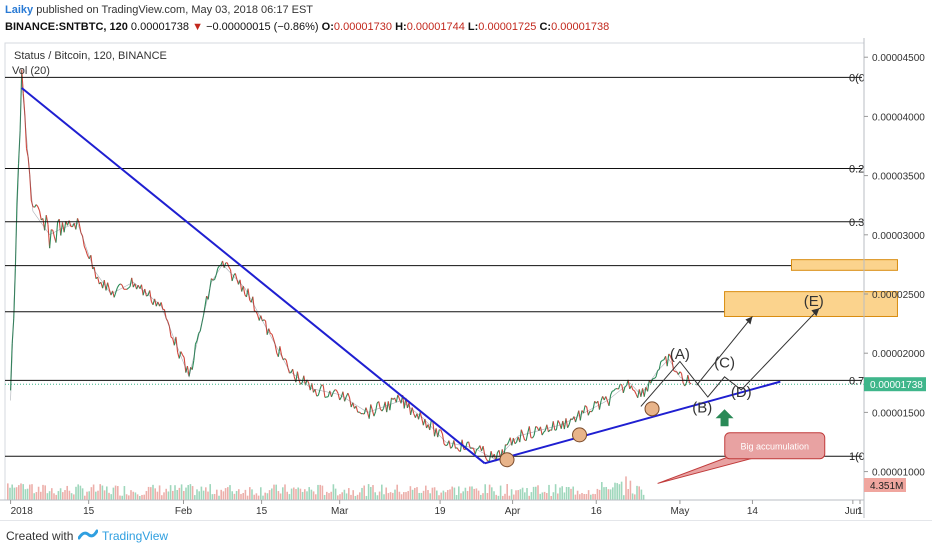  I want to click on high-value: 0.00001744, so click(436, 27).